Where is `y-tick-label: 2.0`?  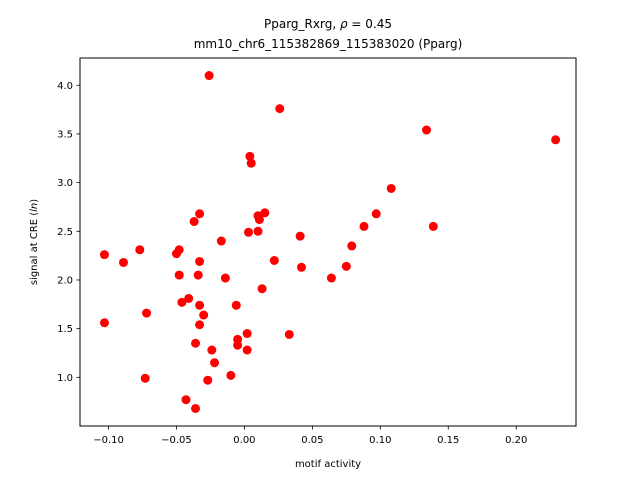 y-tick-label: 2.0 is located at coordinates (65, 280).